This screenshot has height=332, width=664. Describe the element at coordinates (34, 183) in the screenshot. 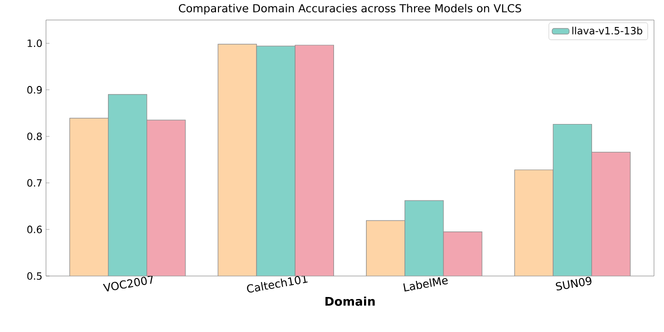

I see `y-tick-label: 0.7` at that location.